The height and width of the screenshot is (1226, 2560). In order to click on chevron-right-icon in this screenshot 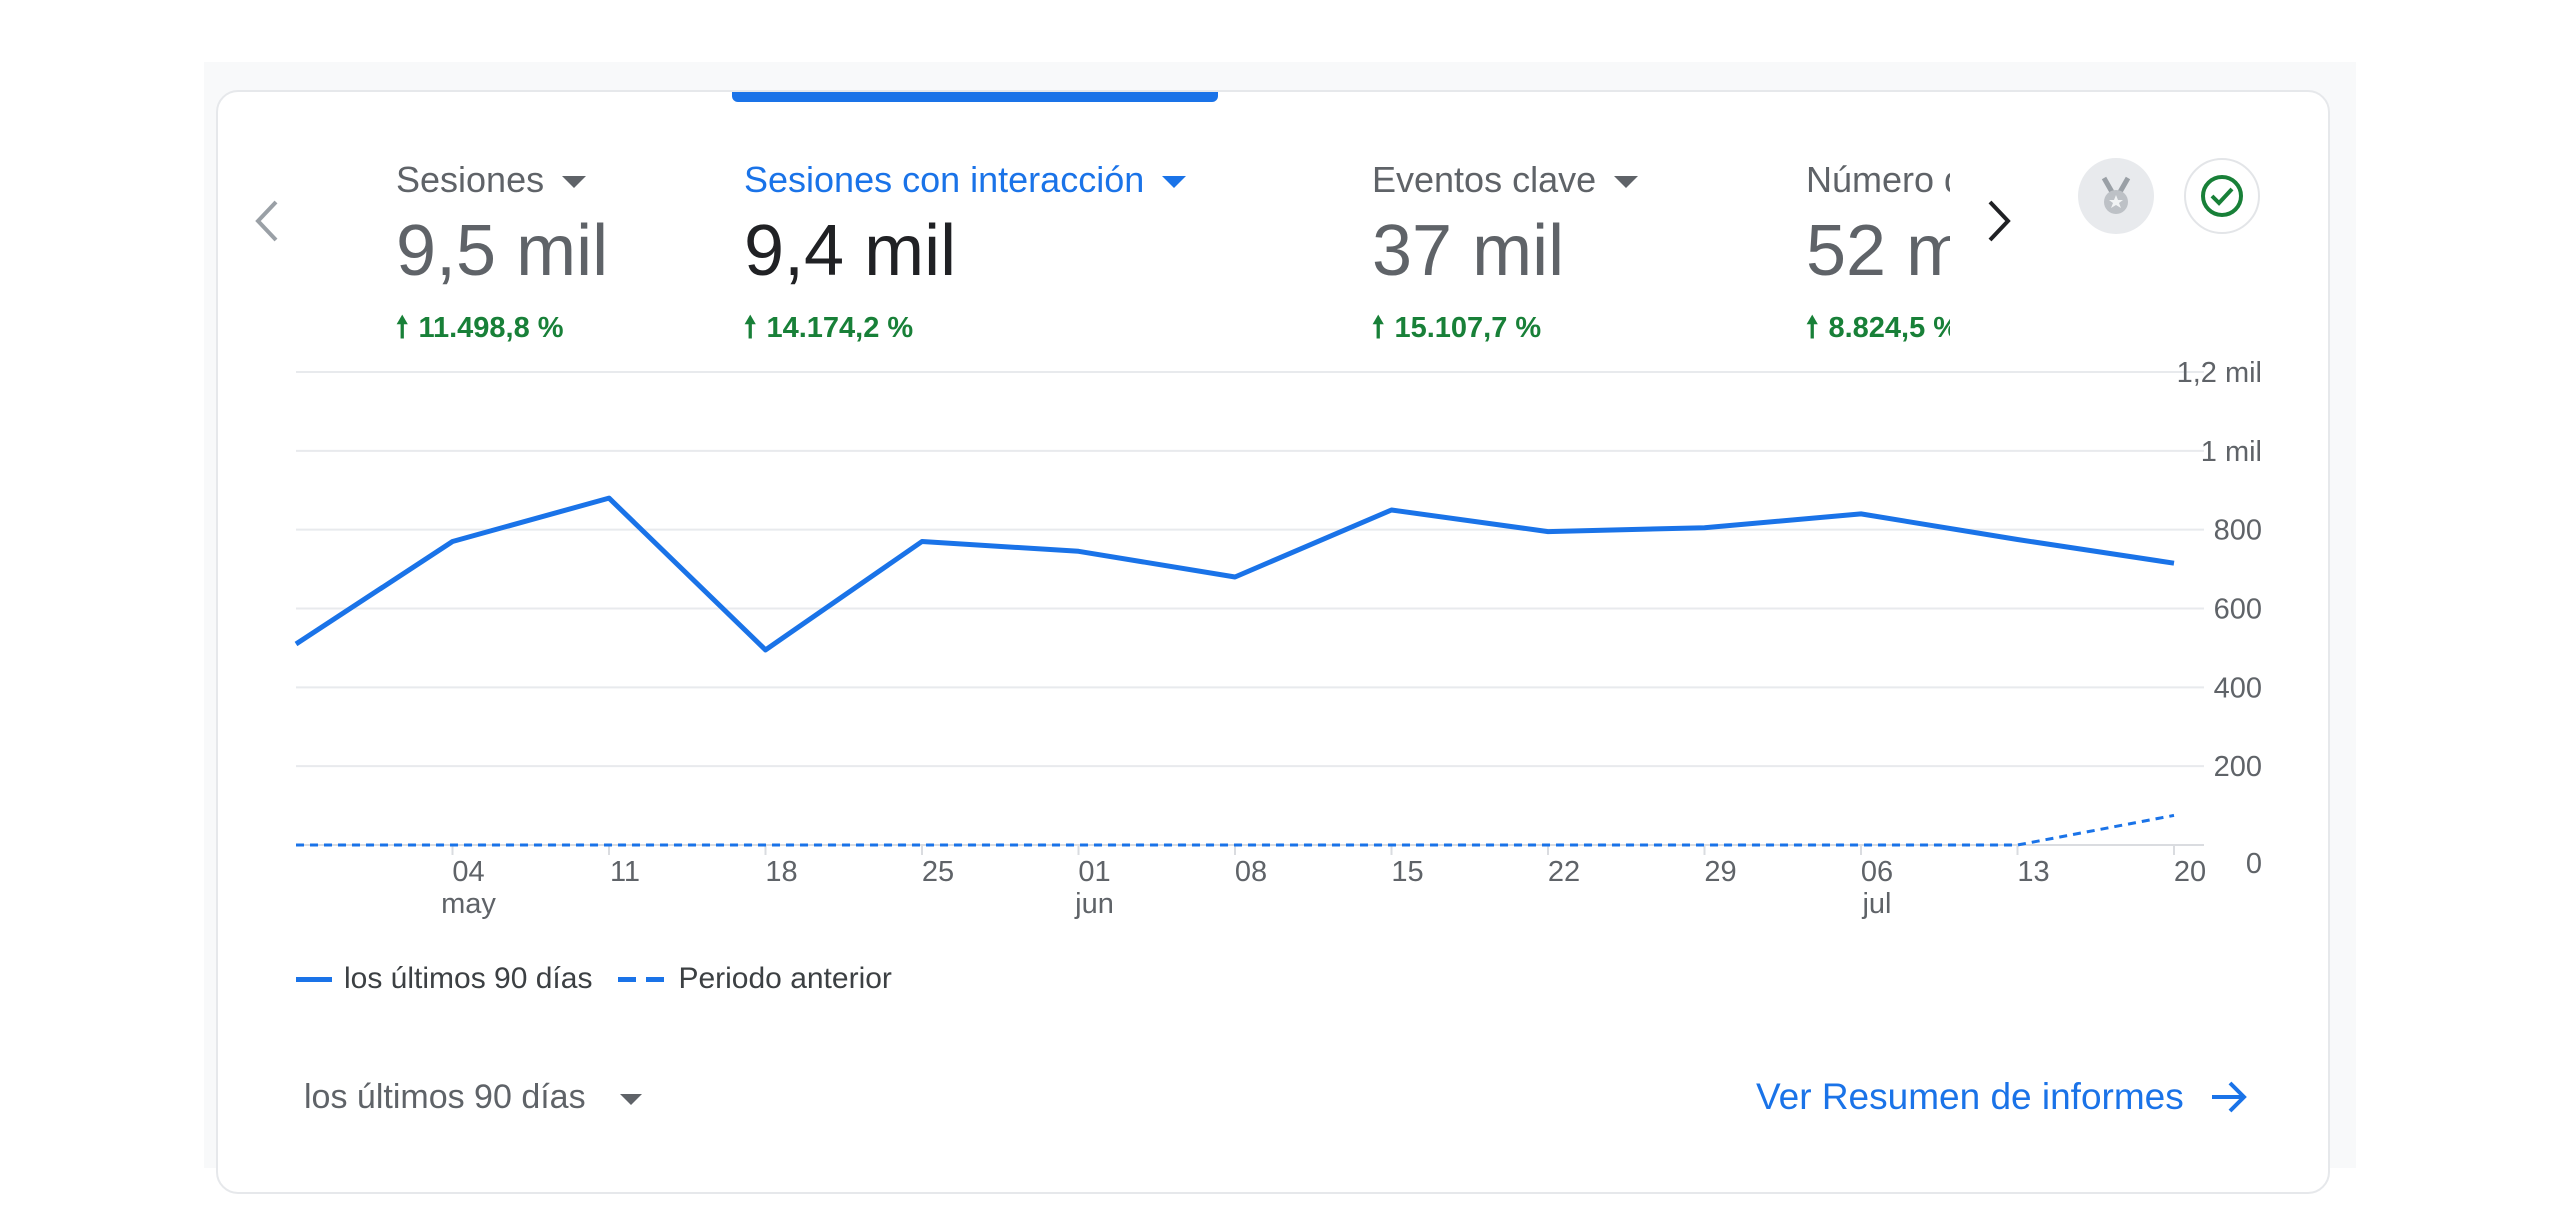, I will do `click(1999, 225)`.